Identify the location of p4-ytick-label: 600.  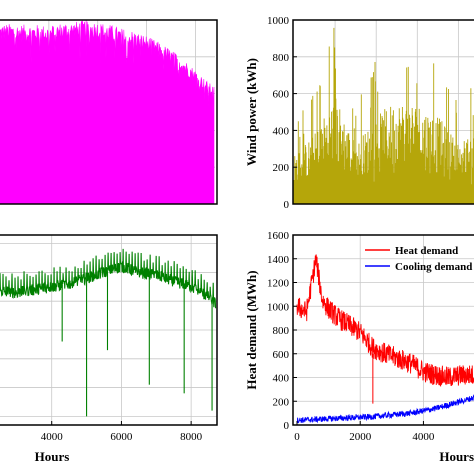
(281, 355).